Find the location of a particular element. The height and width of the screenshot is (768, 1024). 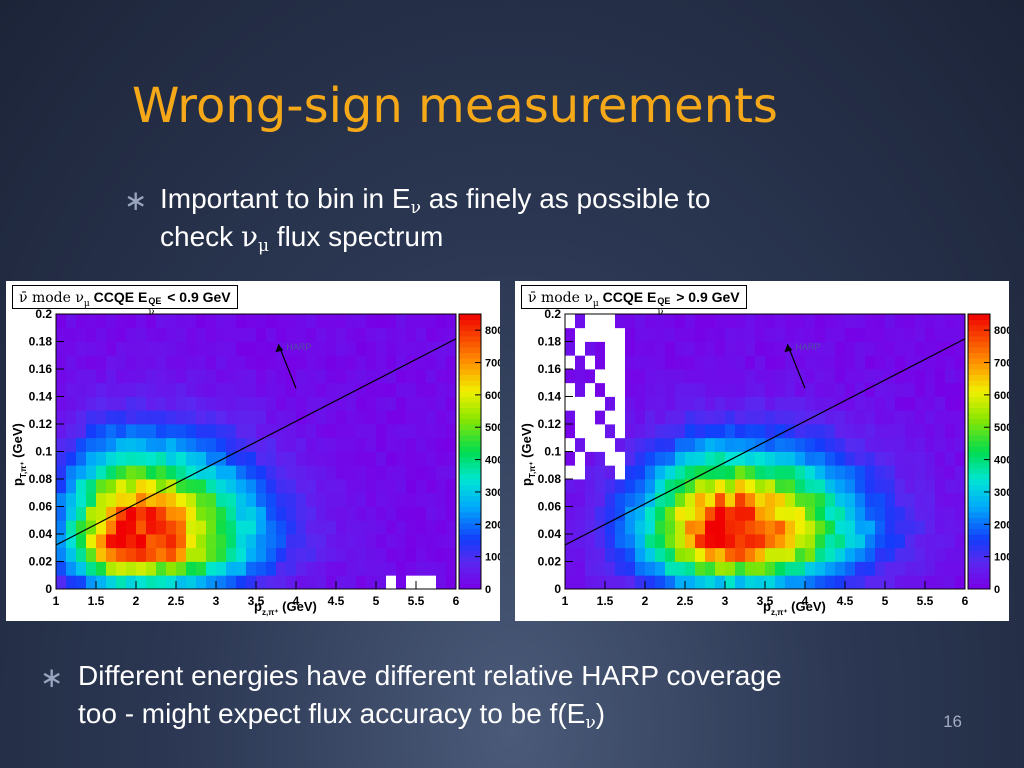

x-tick-label: 2 is located at coordinates (645, 601).